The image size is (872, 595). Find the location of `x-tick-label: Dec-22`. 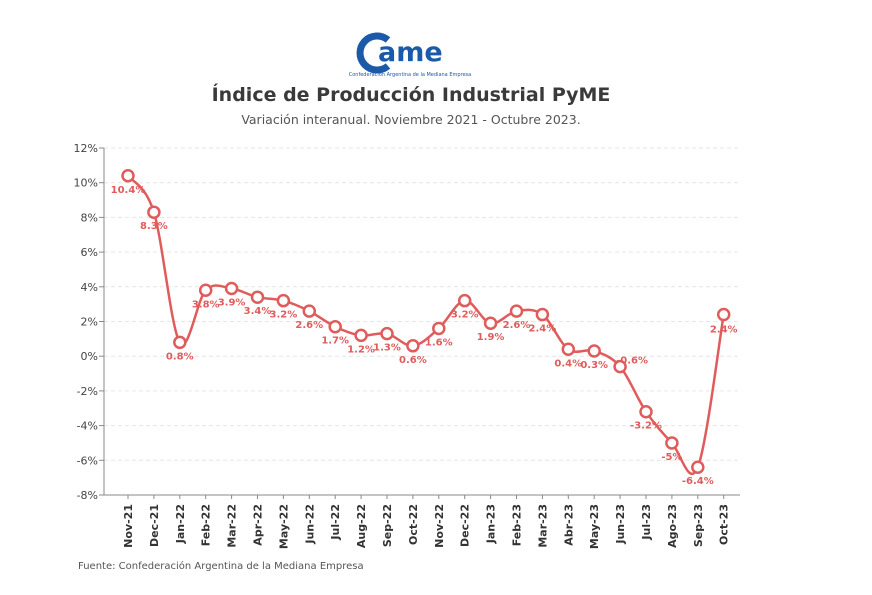

x-tick-label: Dec-22 is located at coordinates (465, 525).